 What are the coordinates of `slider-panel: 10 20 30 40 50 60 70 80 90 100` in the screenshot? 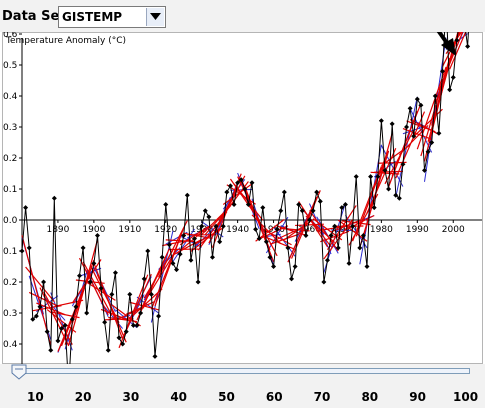 It's located at (242, 386).